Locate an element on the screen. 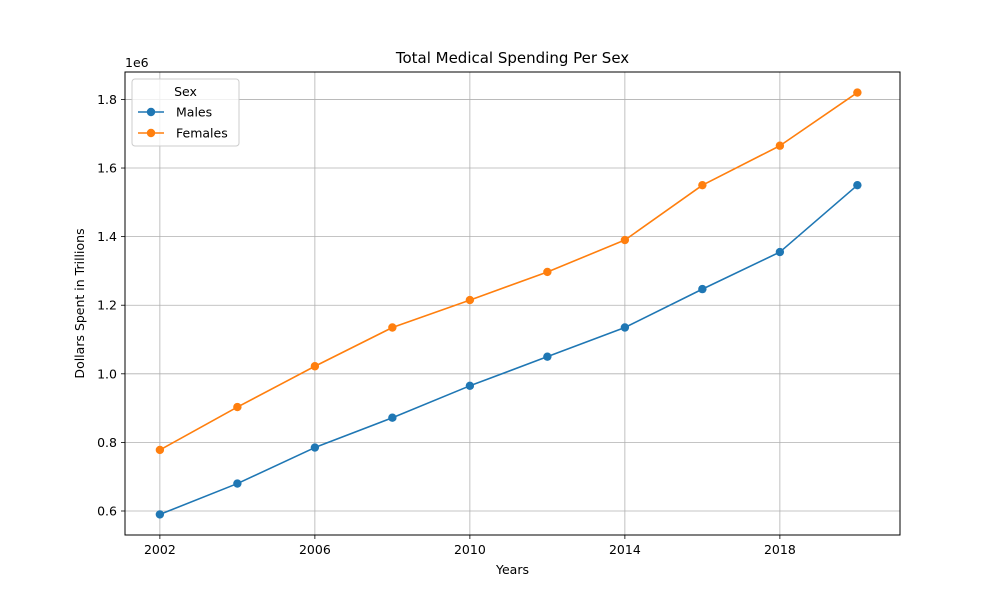 This screenshot has width=1000, height=600. y-tick-label: 0.6 is located at coordinates (107, 510).